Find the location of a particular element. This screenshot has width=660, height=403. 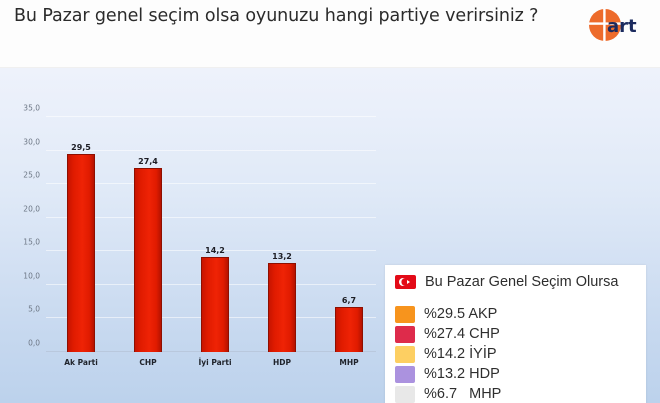

legend-item-hdp: %13.2 HDP is located at coordinates (515, 374).